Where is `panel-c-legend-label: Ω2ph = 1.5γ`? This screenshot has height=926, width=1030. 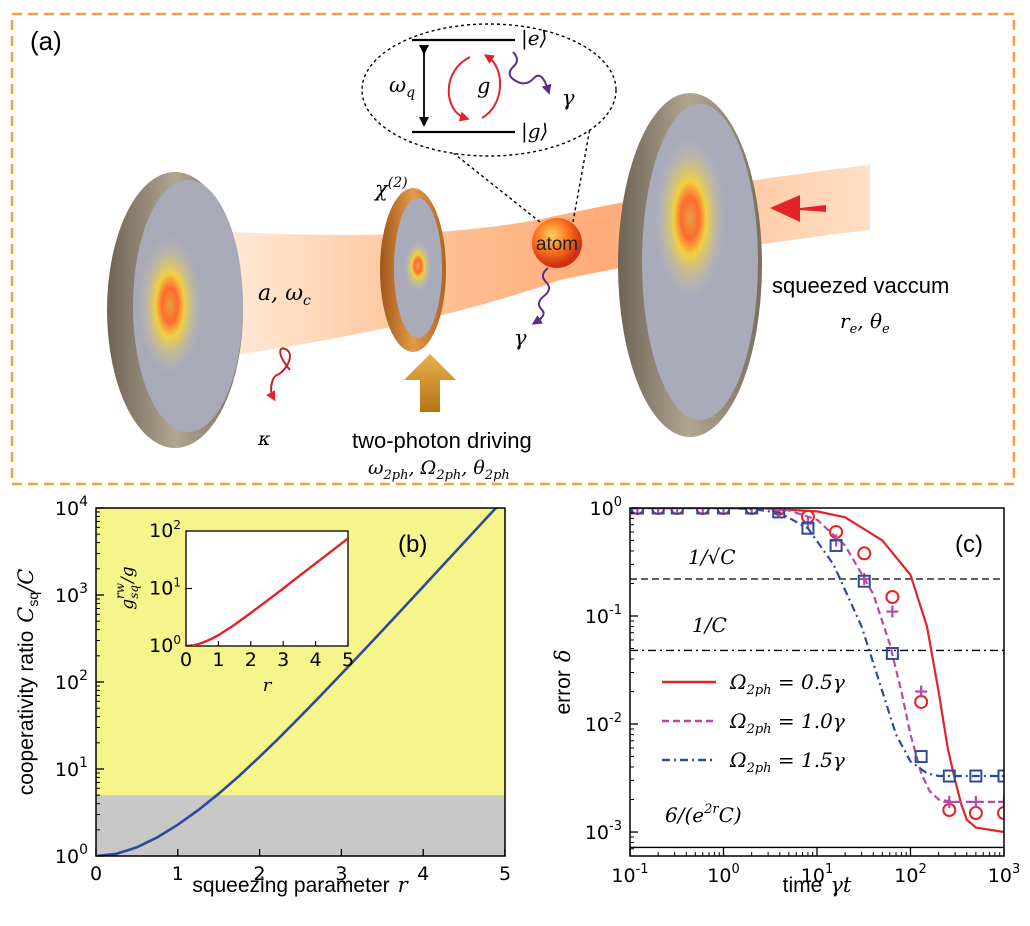 panel-c-legend-label: Ω2ph = 1.5γ is located at coordinates (787, 762).